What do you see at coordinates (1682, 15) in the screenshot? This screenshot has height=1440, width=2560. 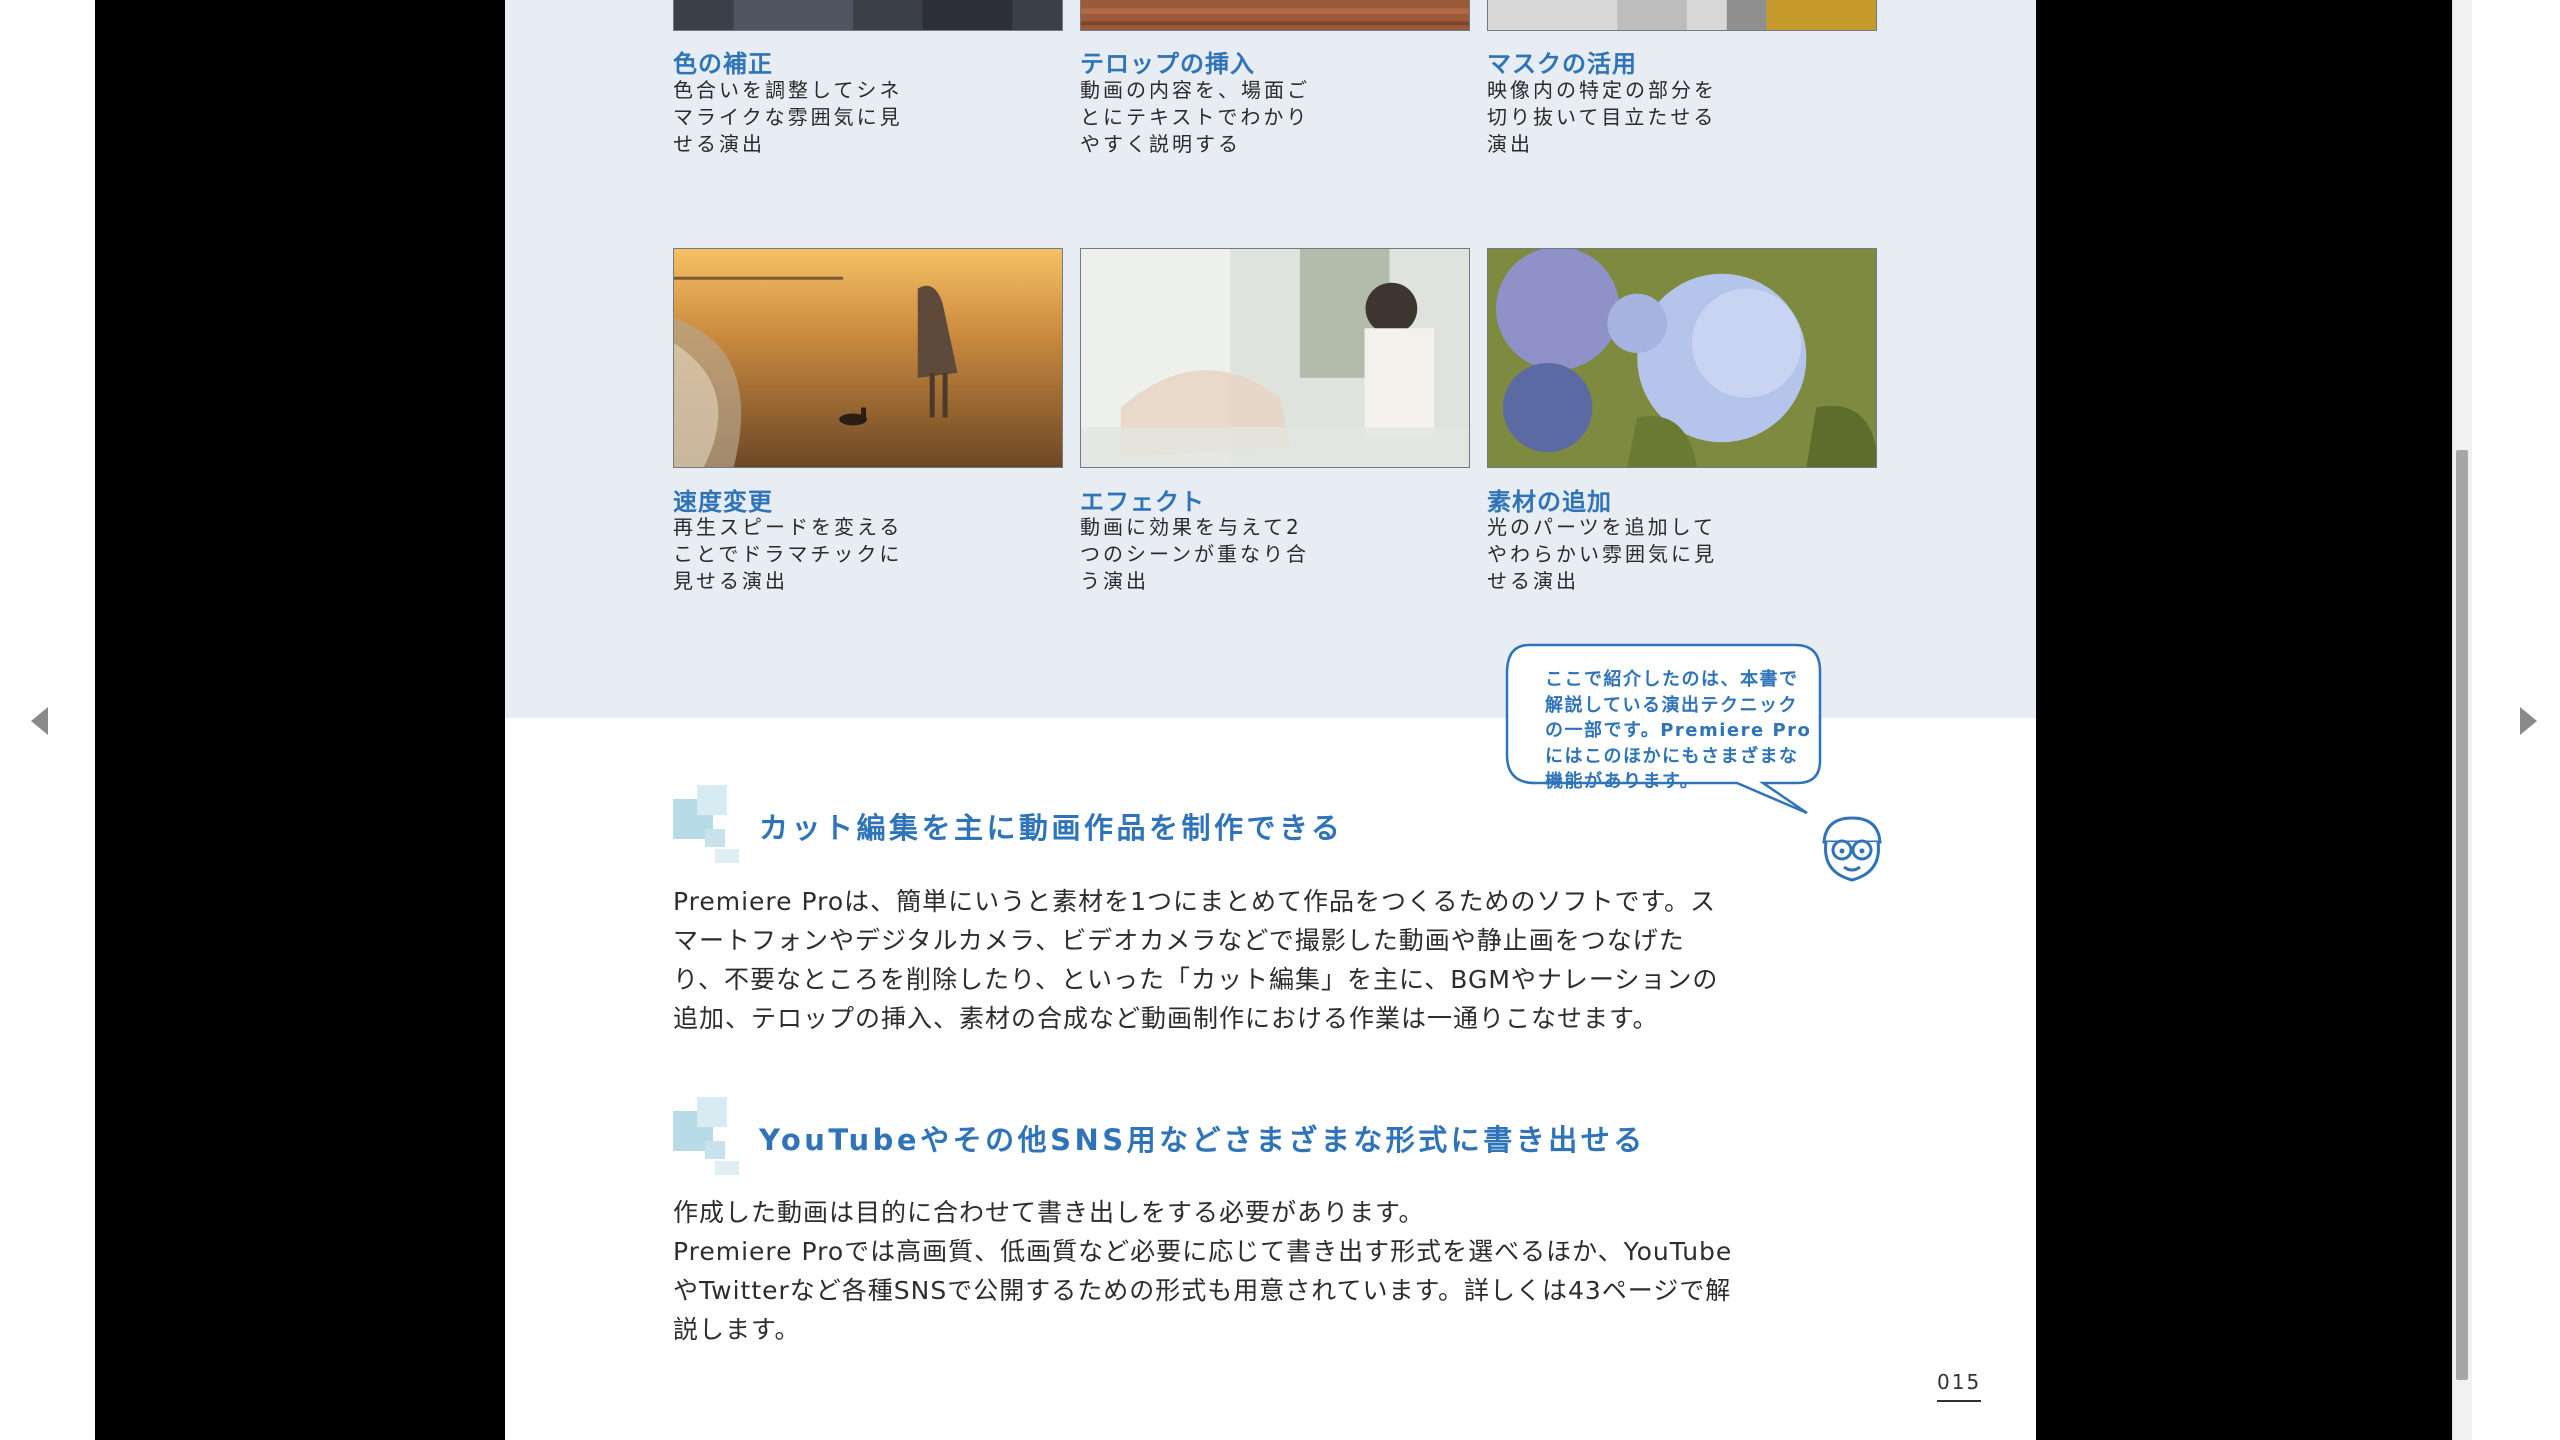 I see `thumbnail-mask` at bounding box center [1682, 15].